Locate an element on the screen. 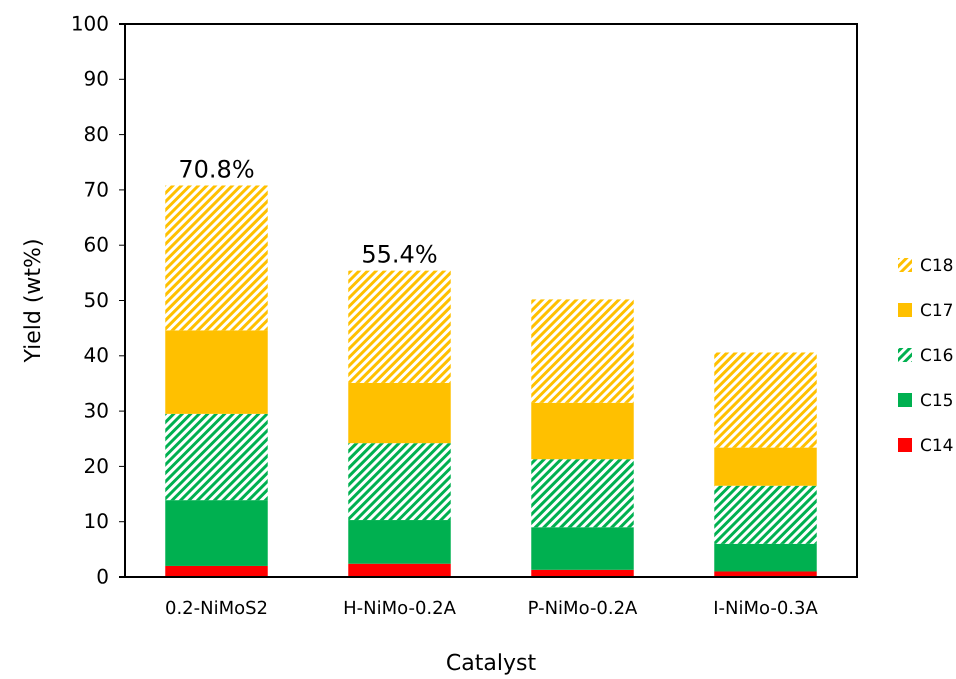  legend-label: C15 is located at coordinates (937, 401).